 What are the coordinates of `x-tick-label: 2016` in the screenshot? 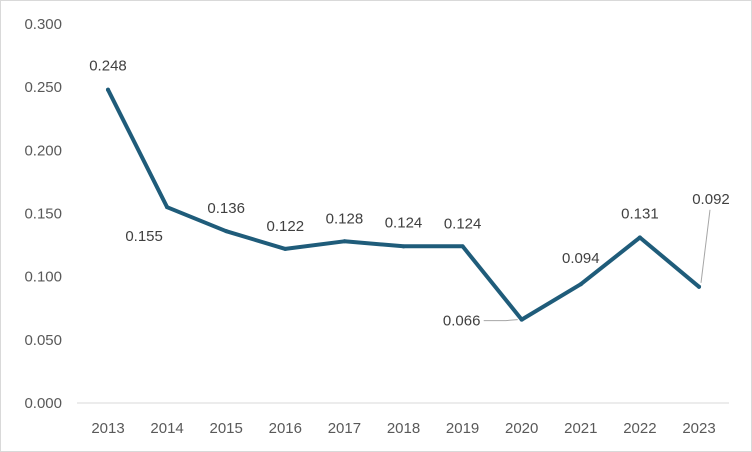 It's located at (285, 428).